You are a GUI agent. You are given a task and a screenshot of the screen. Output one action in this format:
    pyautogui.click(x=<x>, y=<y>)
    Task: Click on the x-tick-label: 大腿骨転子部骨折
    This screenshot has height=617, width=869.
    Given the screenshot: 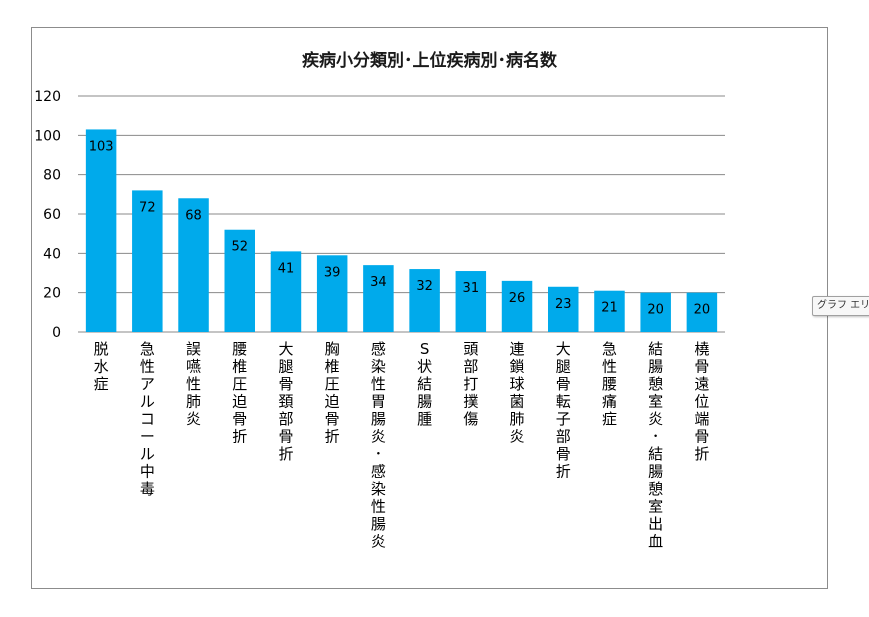 What is the action you would take?
    pyautogui.click(x=563, y=410)
    